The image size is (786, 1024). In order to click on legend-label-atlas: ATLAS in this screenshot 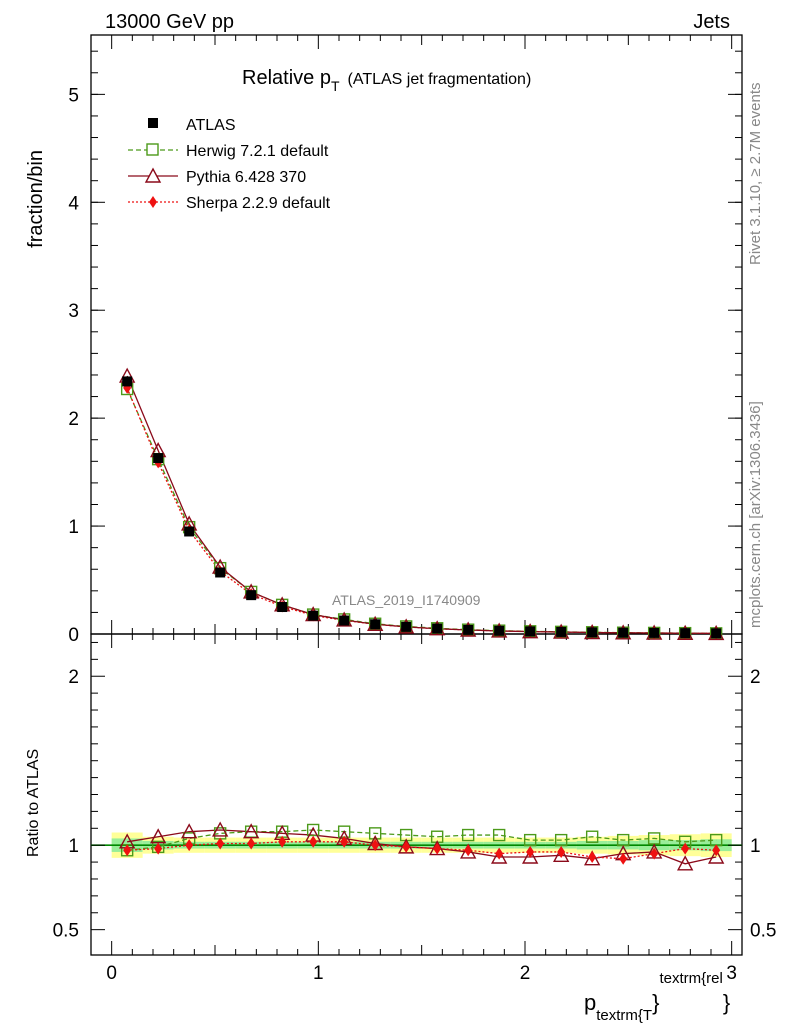, I will do `click(211, 125)`.